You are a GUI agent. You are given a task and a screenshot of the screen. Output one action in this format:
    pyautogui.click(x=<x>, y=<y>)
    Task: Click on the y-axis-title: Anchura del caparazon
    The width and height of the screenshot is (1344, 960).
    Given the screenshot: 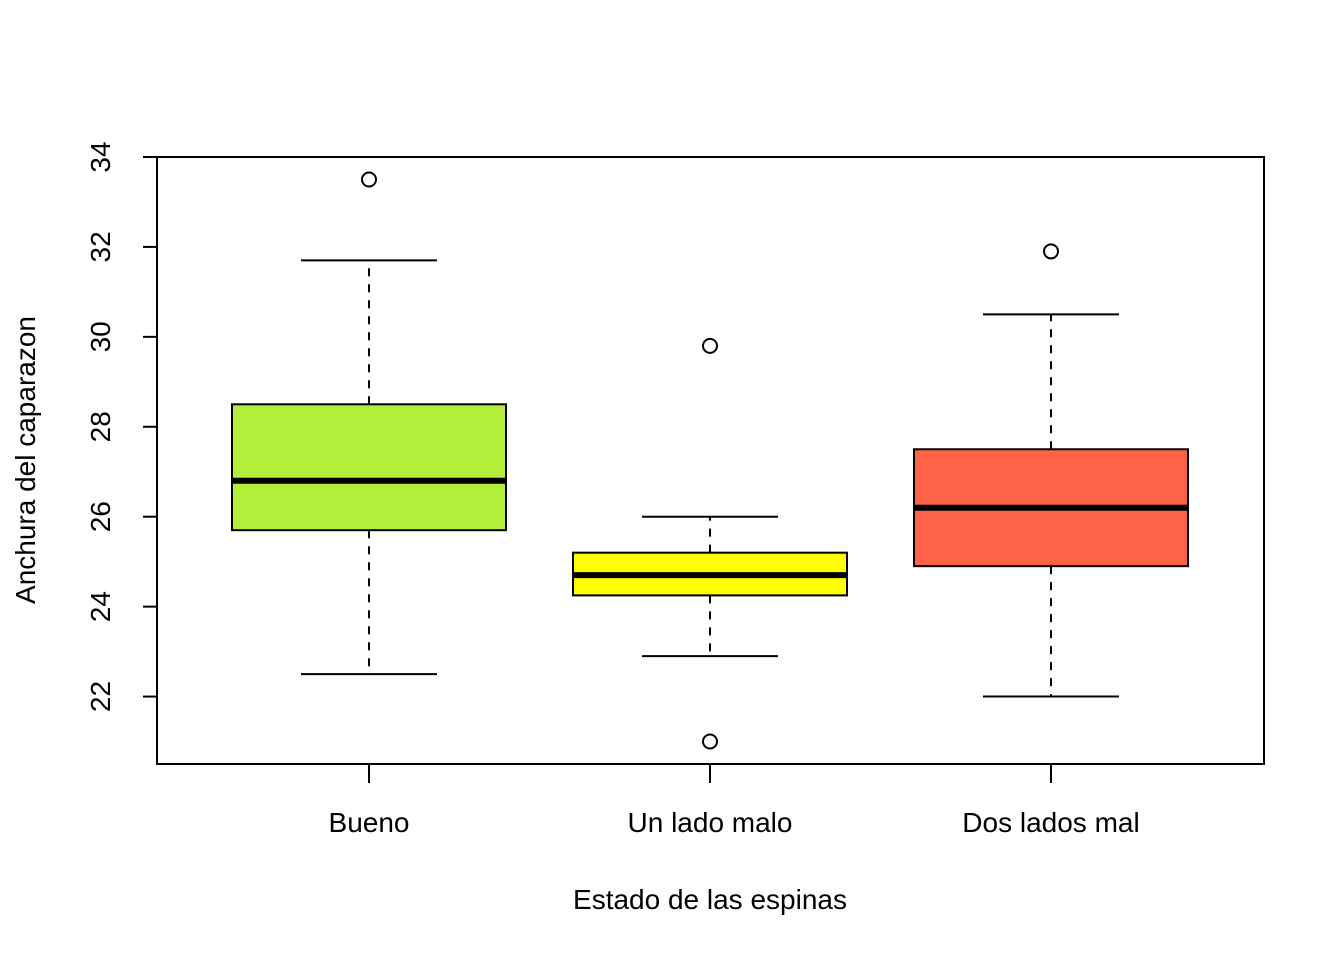 What is the action you would take?
    pyautogui.click(x=25, y=460)
    